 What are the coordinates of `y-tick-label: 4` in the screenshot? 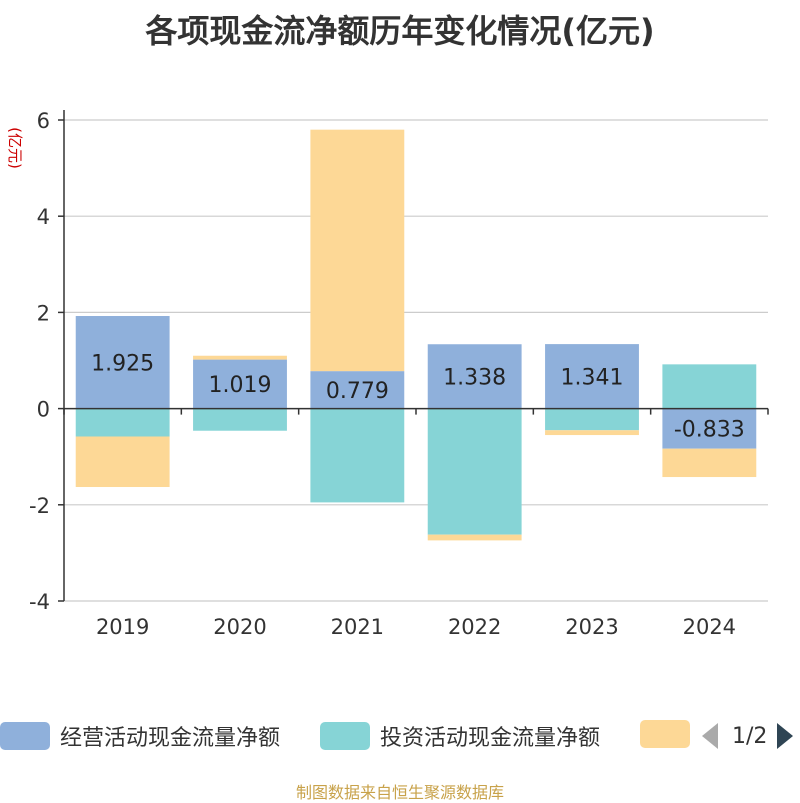 It's located at (43, 217).